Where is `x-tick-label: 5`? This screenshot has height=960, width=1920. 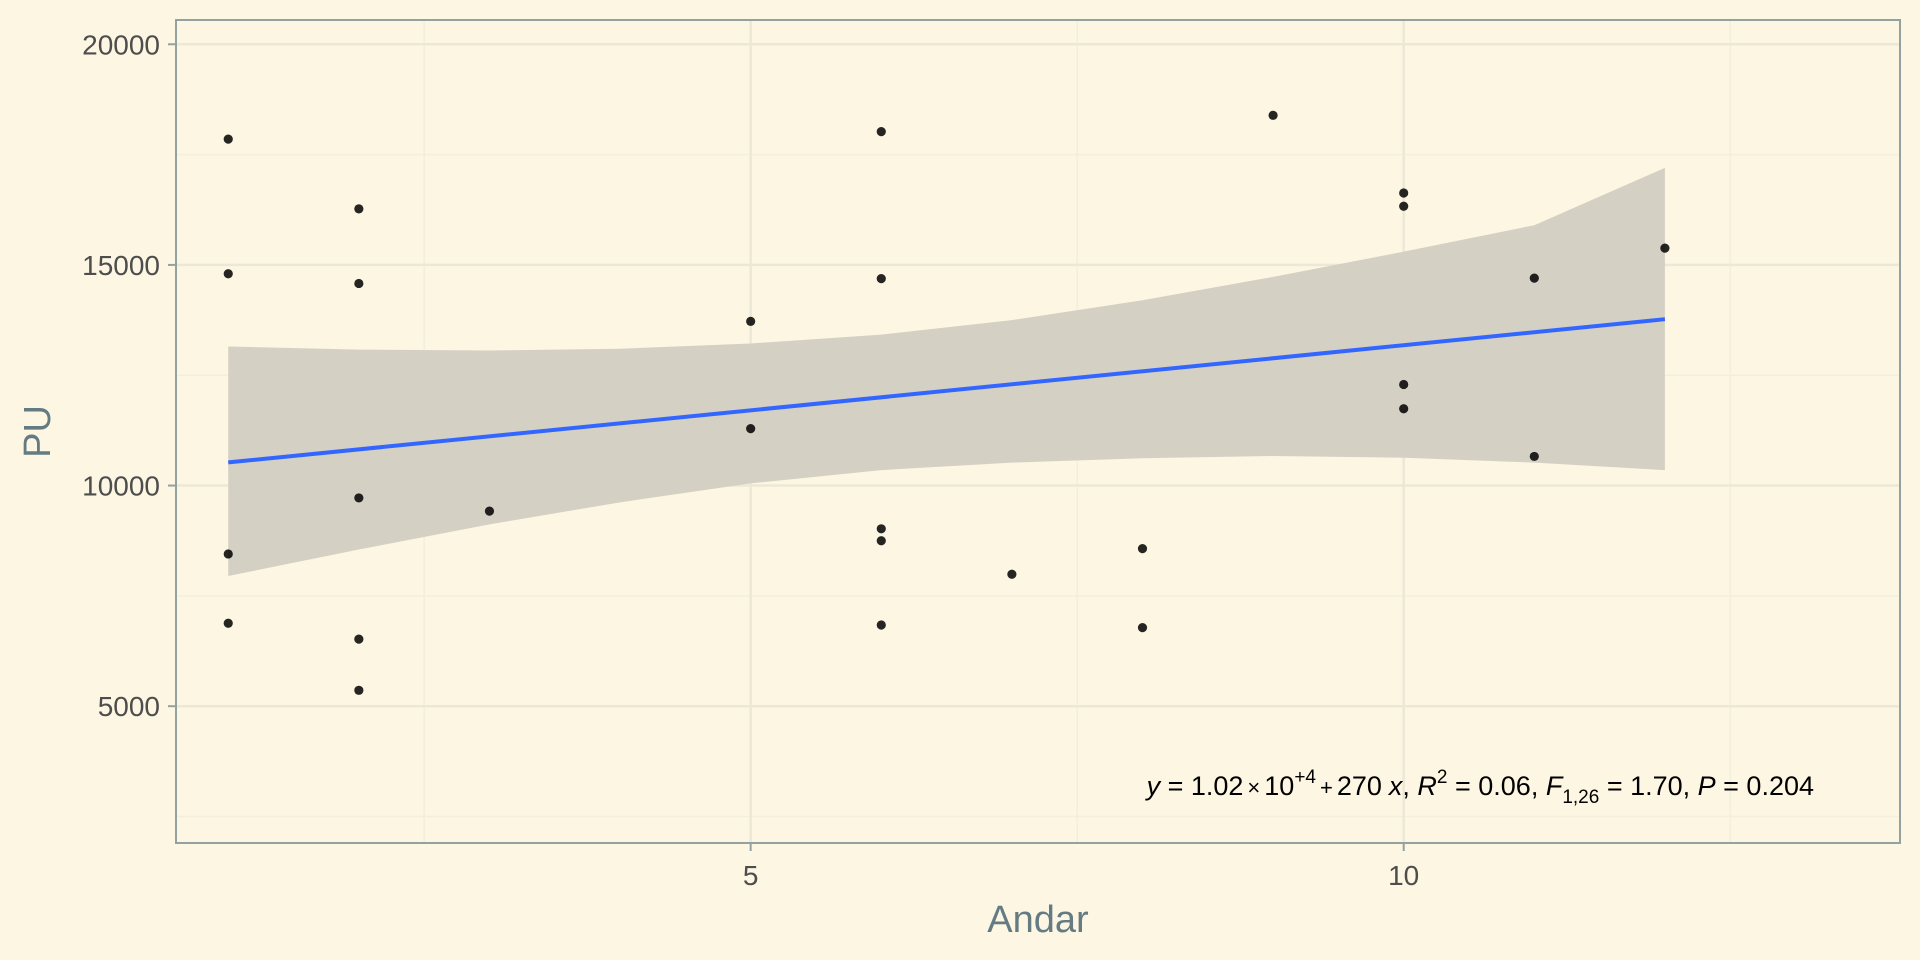
x-tick-label: 5 is located at coordinates (751, 875).